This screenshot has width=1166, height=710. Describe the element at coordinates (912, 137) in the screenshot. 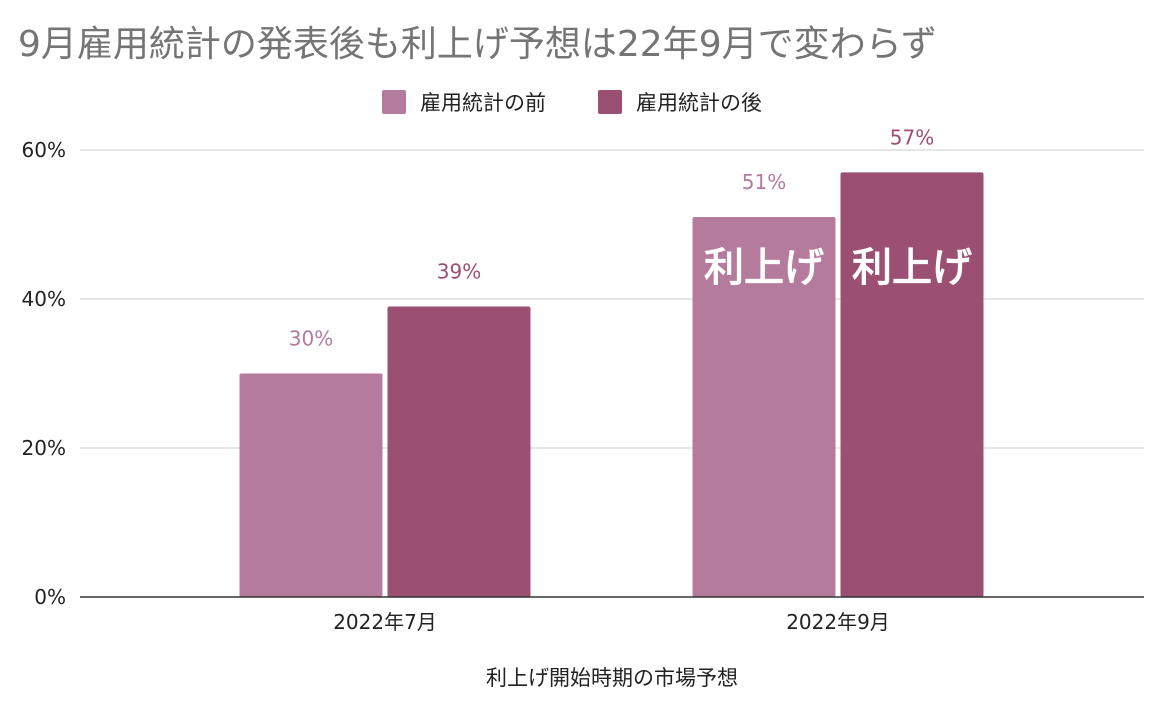

I see `data-label: 57%` at that location.